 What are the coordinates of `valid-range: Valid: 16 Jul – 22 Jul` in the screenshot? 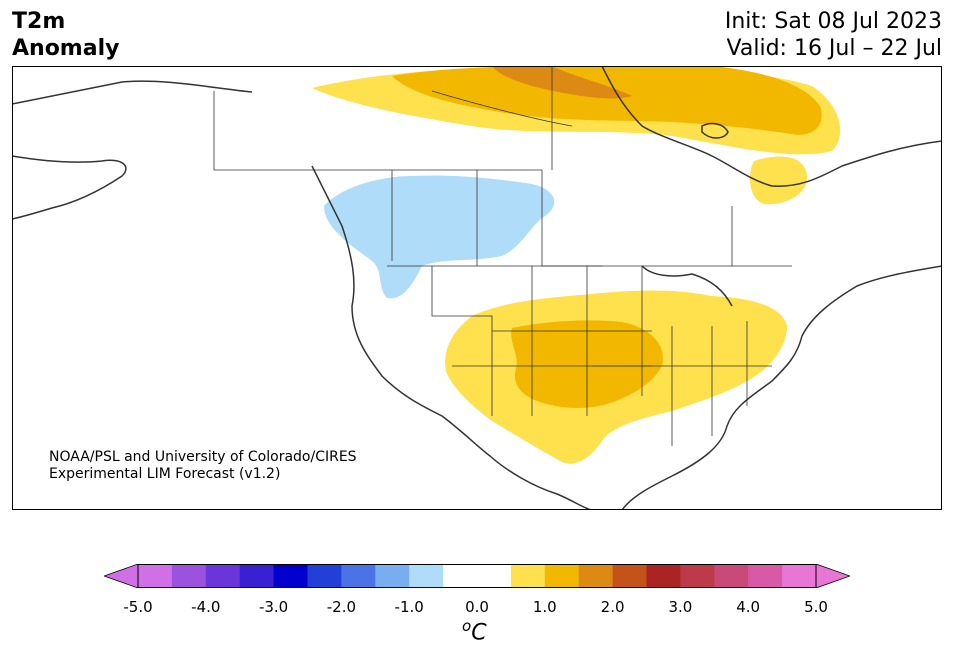 It's located at (834, 48).